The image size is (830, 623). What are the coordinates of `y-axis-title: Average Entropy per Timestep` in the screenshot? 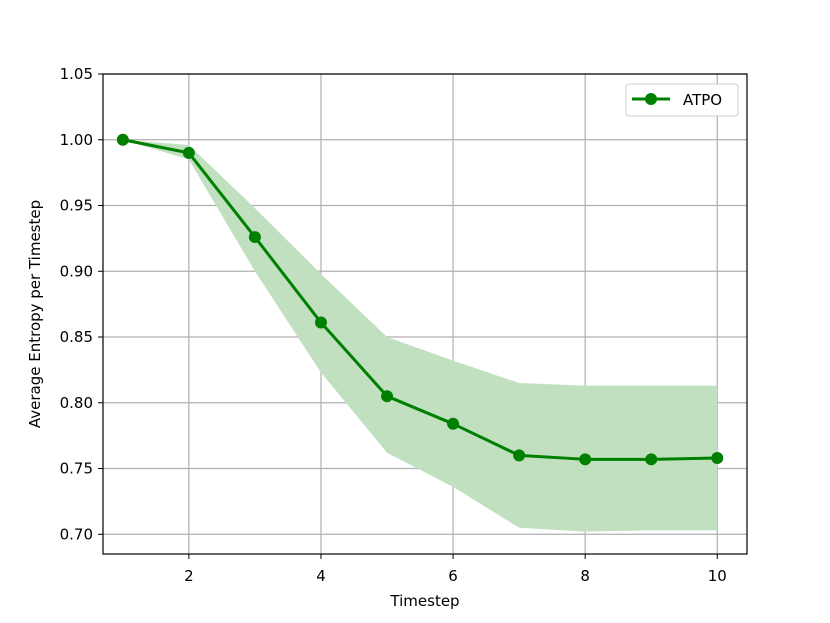 It's located at (35, 314).